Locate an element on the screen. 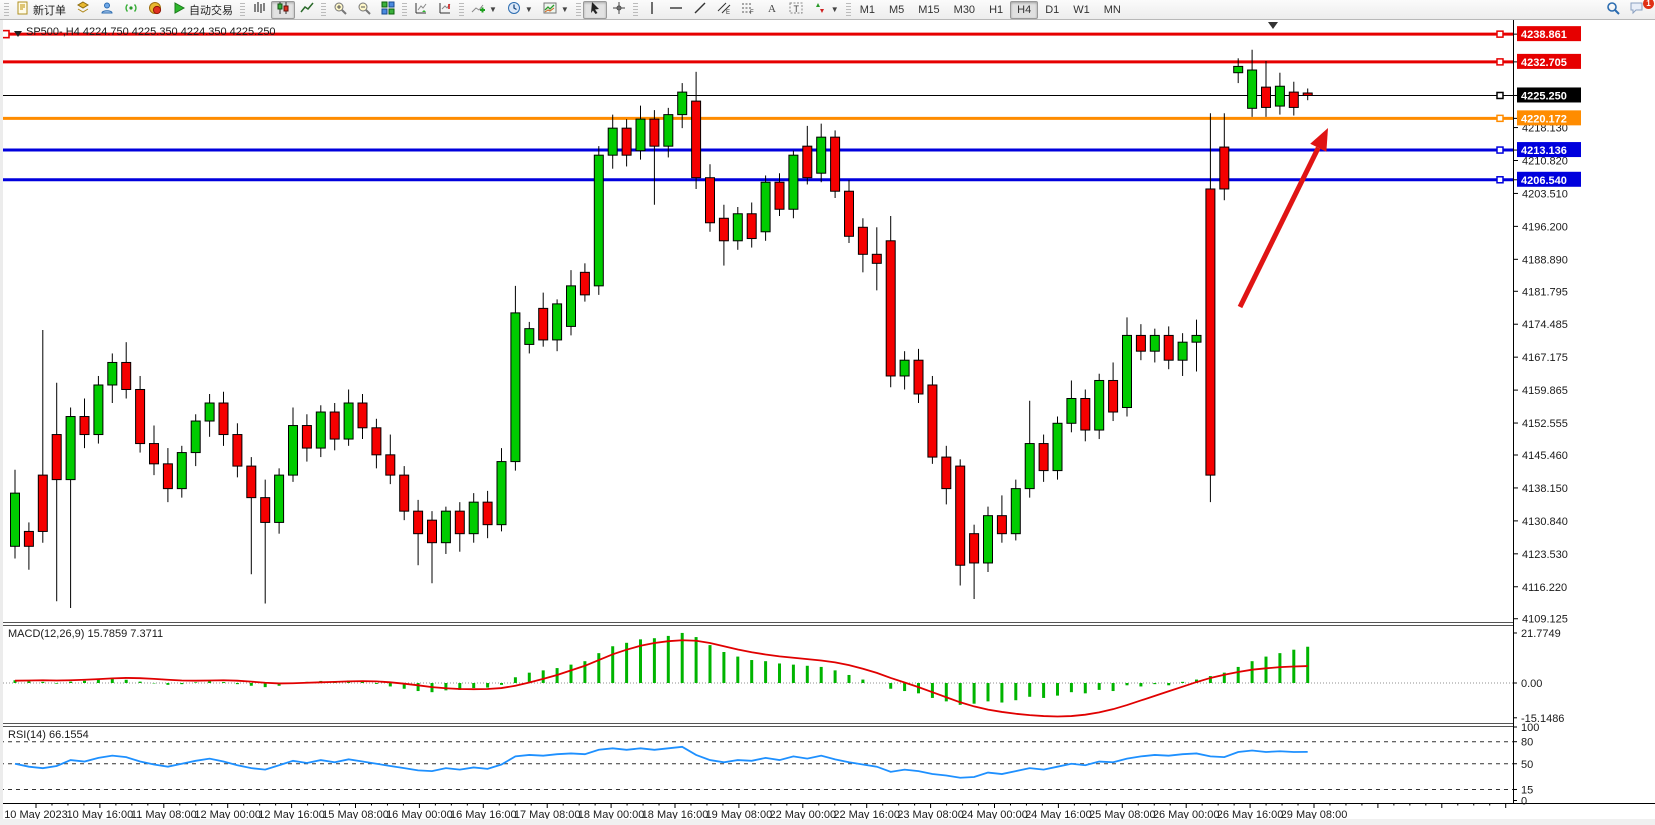  trendline-icon is located at coordinates (700, 9).